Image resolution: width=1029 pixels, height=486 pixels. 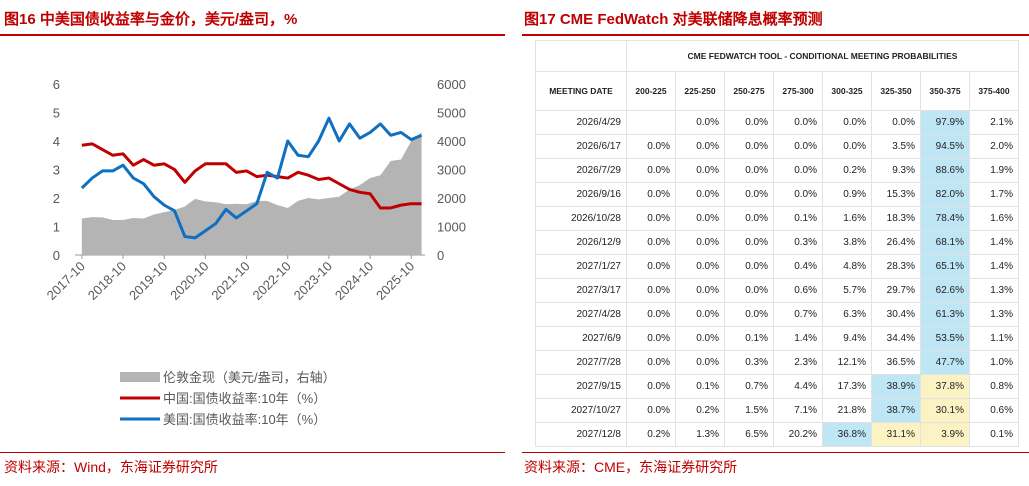 What do you see at coordinates (798, 314) in the screenshot?
I see `probability: 0.7%` at bounding box center [798, 314].